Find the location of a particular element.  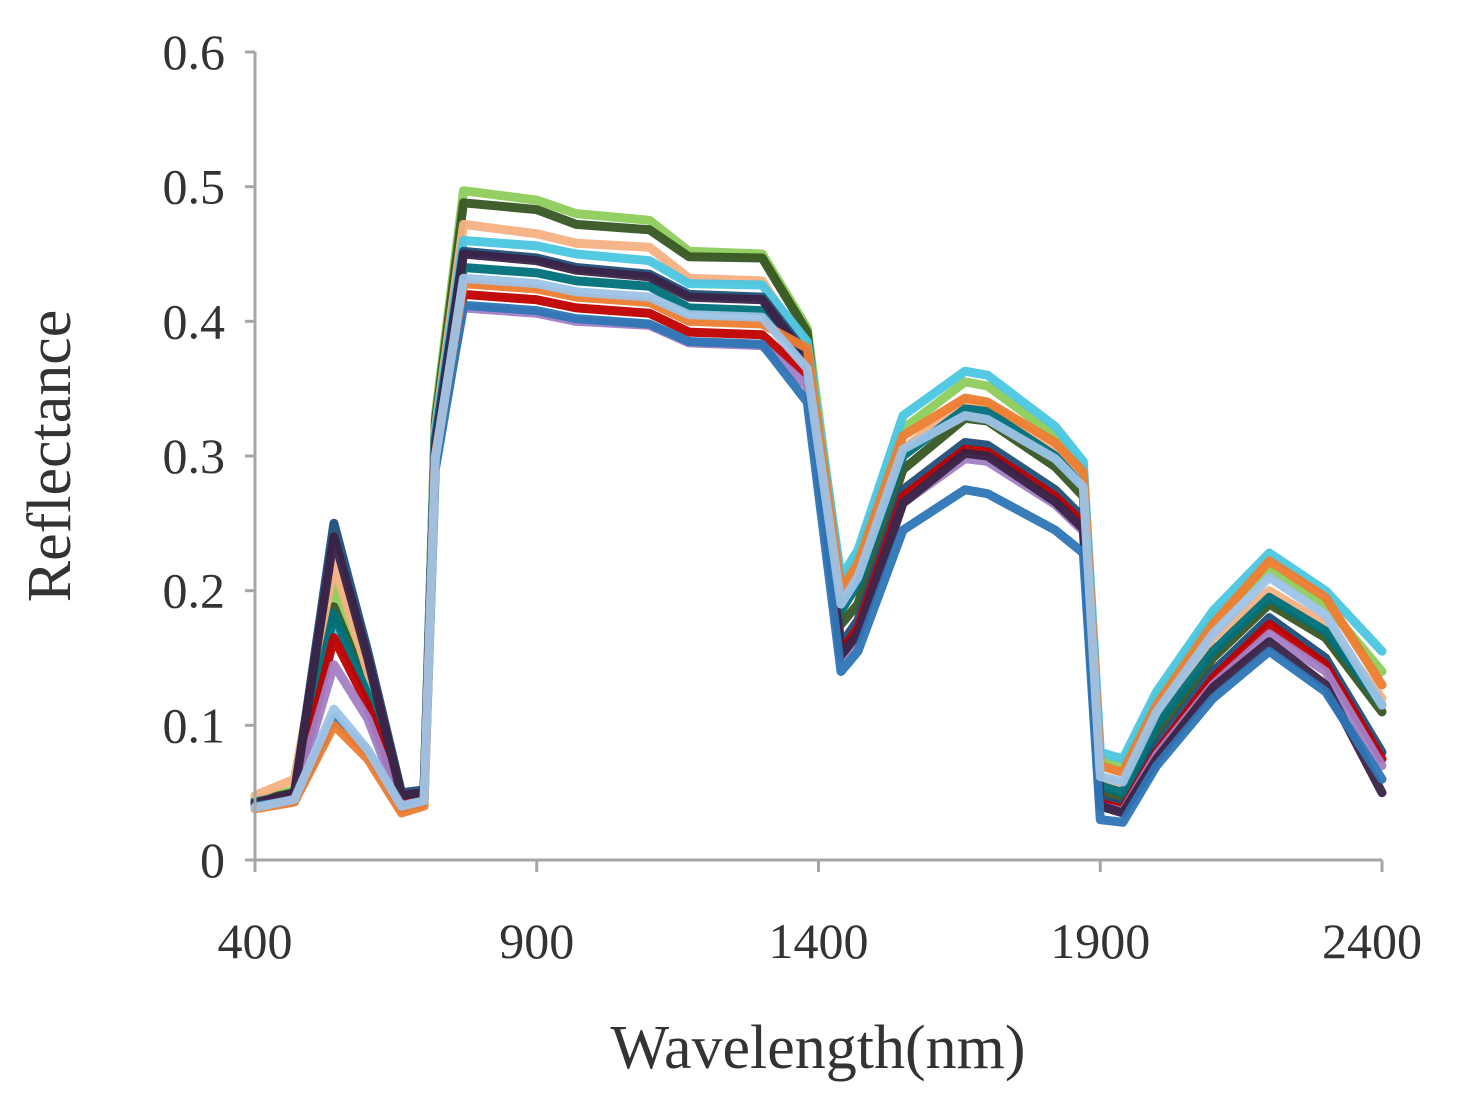

y-tick-label: 0 is located at coordinates (212, 860).